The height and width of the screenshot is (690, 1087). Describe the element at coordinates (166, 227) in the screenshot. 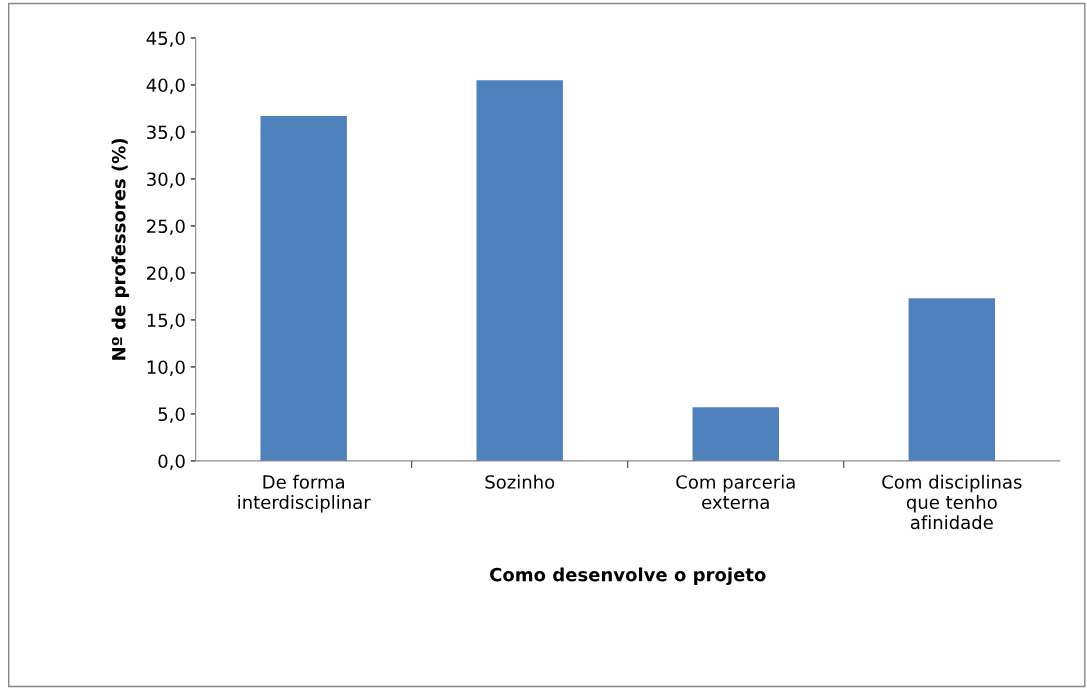

I see `y-tick-label: 25,0` at that location.